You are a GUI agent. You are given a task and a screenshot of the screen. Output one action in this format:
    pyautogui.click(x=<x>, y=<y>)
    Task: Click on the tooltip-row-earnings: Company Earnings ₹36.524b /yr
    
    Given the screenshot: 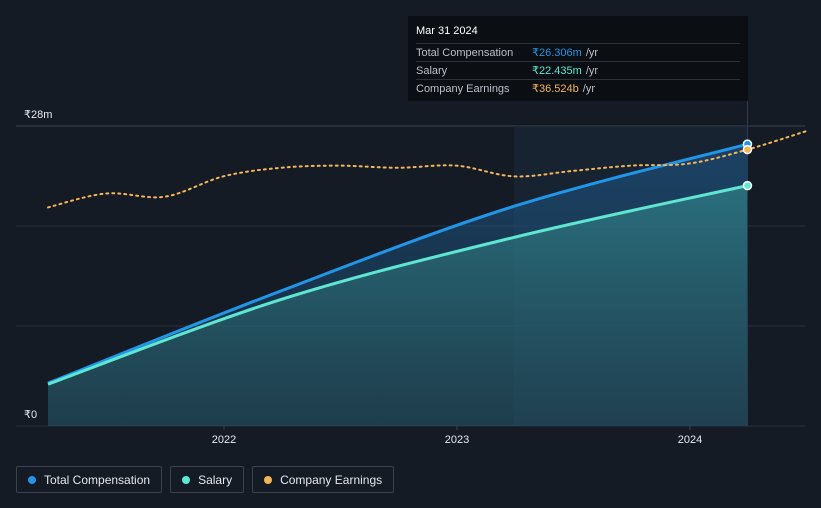 What is the action you would take?
    pyautogui.click(x=578, y=88)
    